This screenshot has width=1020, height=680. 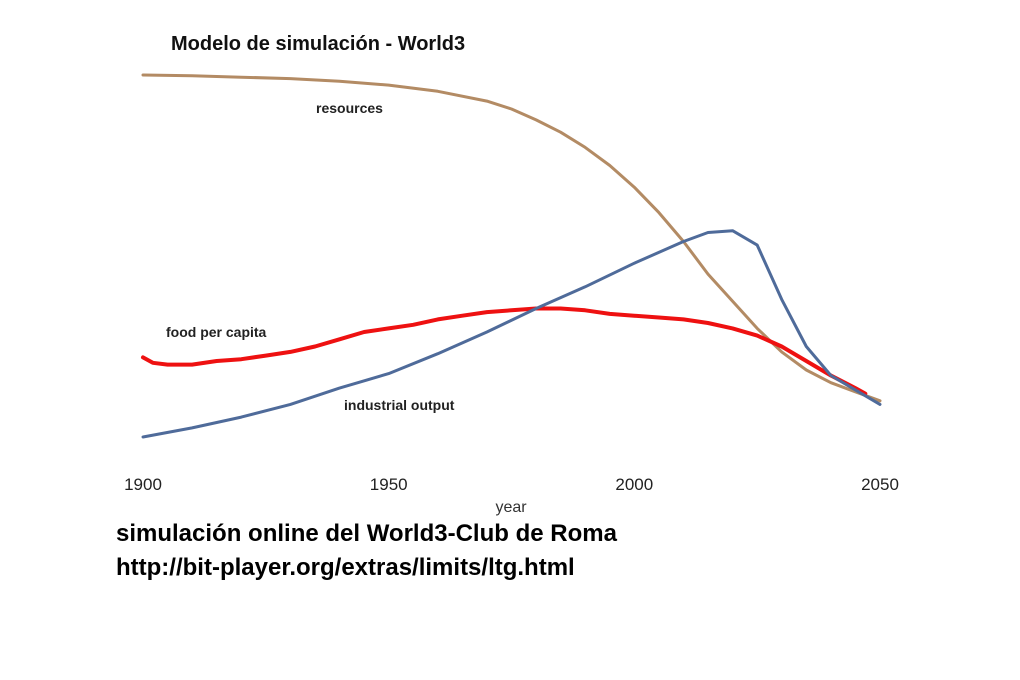 I want to click on x-axis-label: year, so click(x=511, y=507).